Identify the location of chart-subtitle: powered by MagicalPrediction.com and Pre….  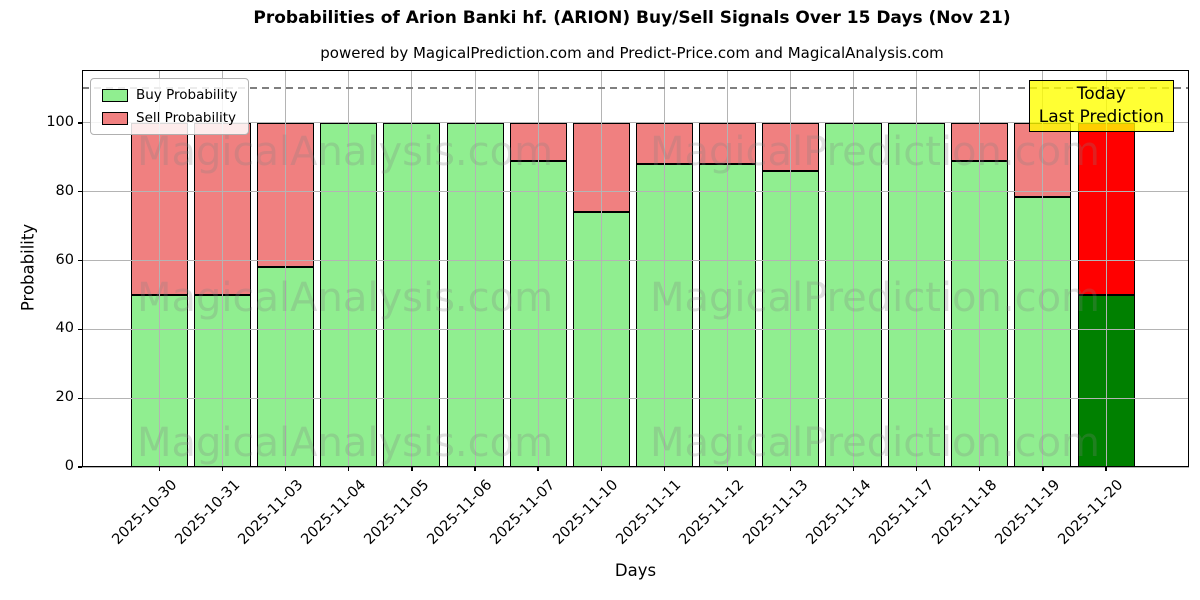
(632, 53).